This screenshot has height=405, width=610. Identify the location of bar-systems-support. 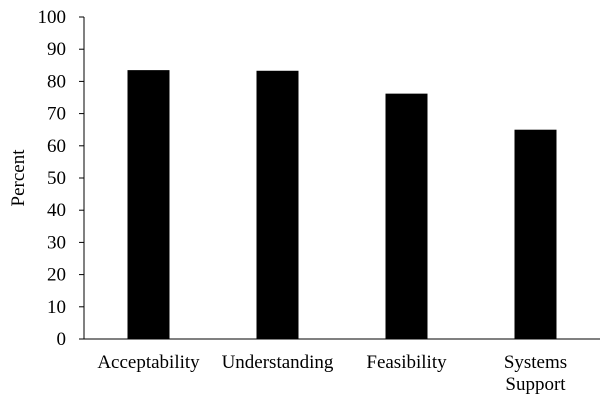
(535, 234).